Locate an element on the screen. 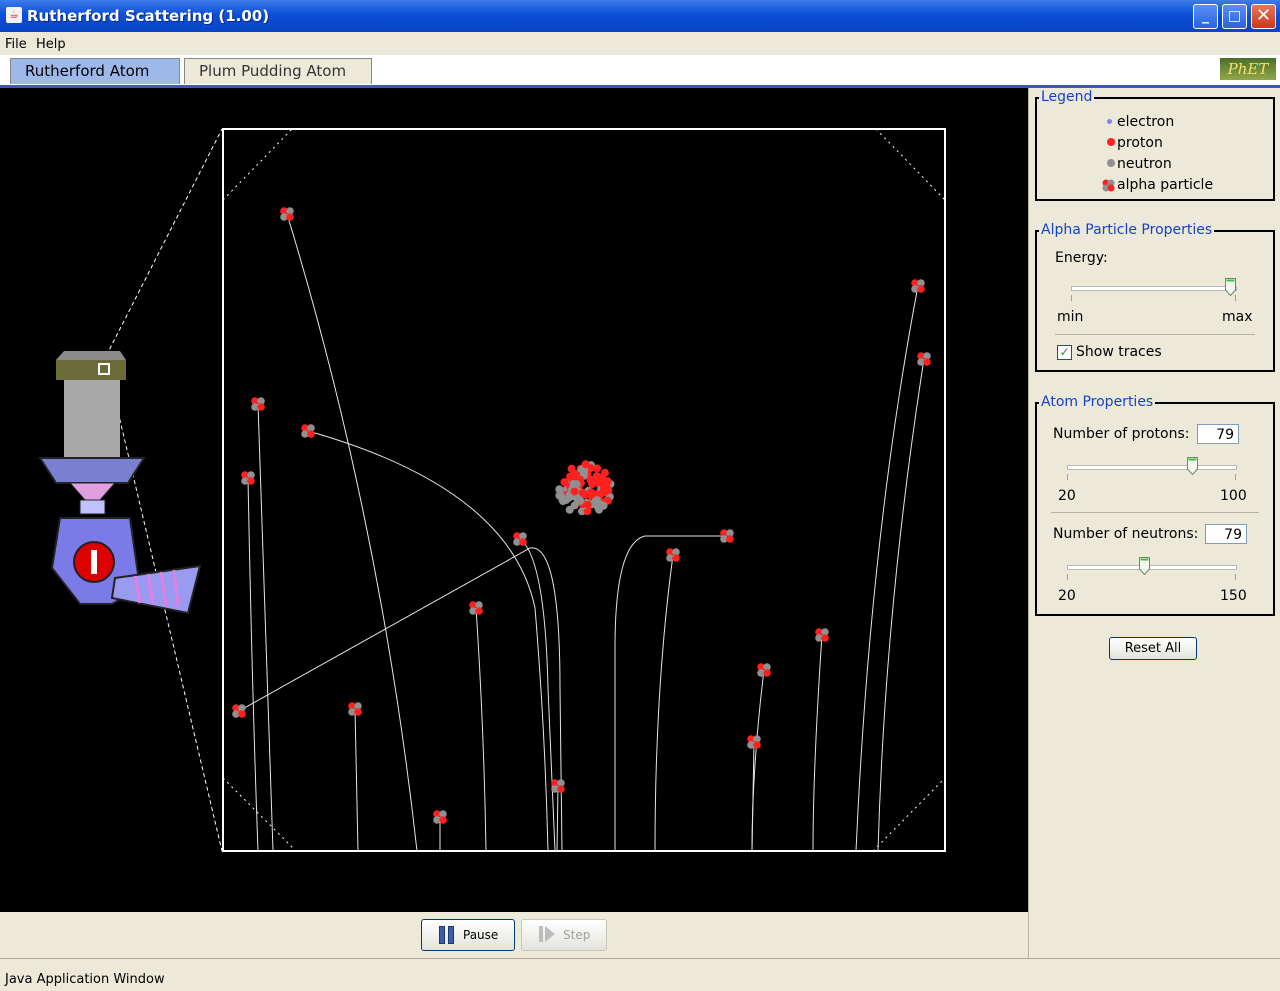 The height and width of the screenshot is (991, 1280). reset-all-button: Reset All is located at coordinates (1153, 648).